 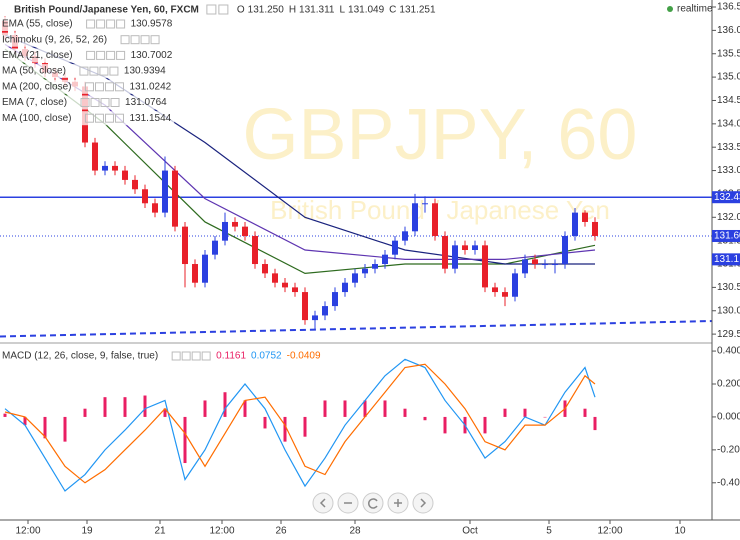 I want to click on indicator-value: 130.9394, so click(x=145, y=71).